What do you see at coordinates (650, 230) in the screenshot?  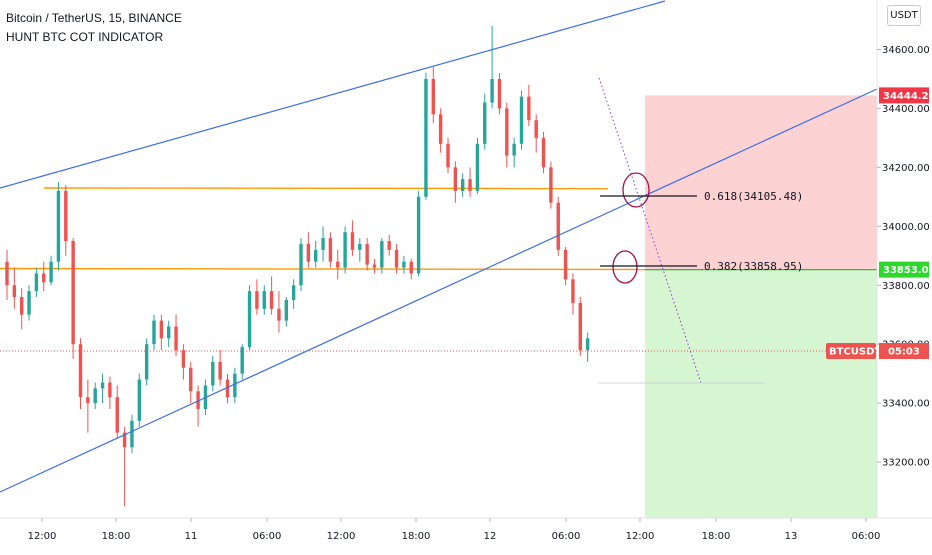 I see `projection-line` at bounding box center [650, 230].